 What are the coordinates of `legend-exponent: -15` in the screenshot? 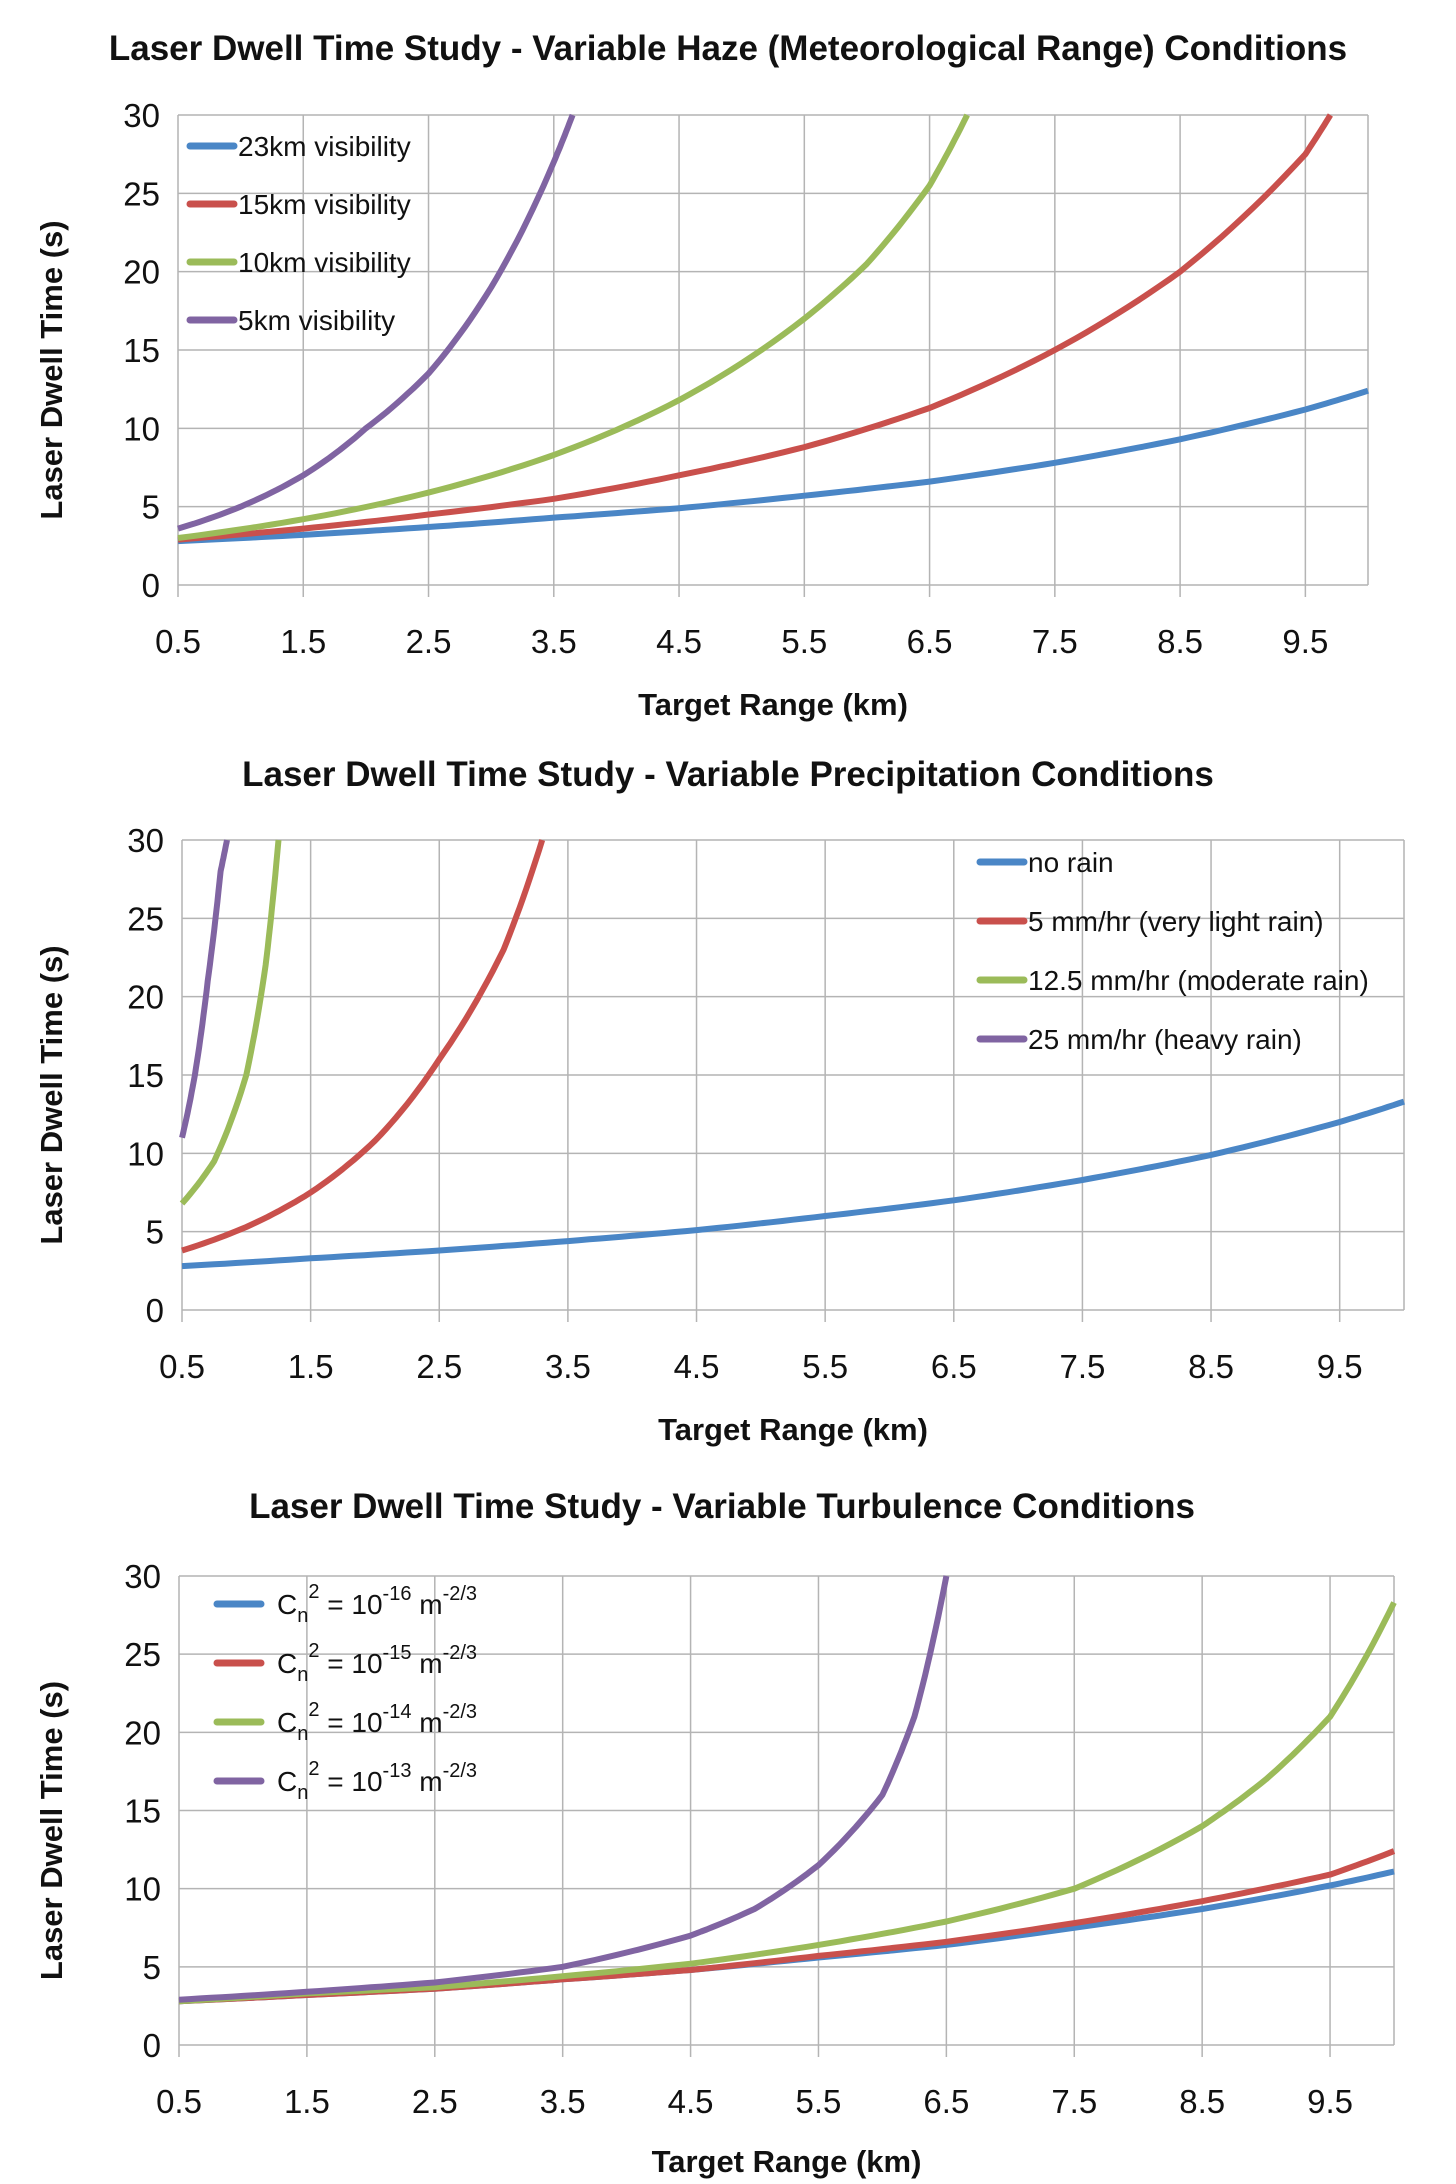 It's located at (397, 1653).